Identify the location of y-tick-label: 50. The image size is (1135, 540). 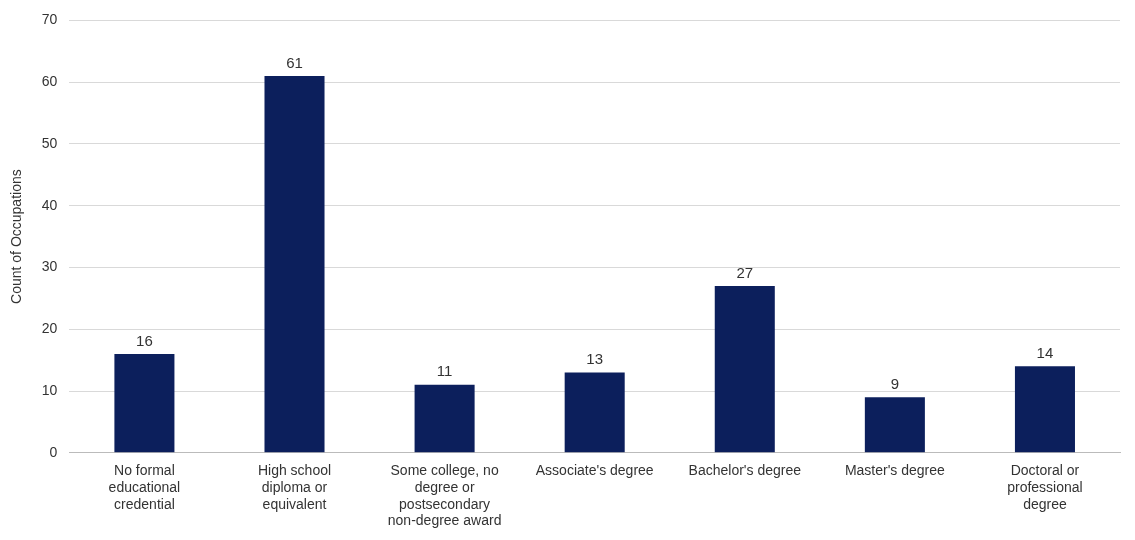
(49, 142).